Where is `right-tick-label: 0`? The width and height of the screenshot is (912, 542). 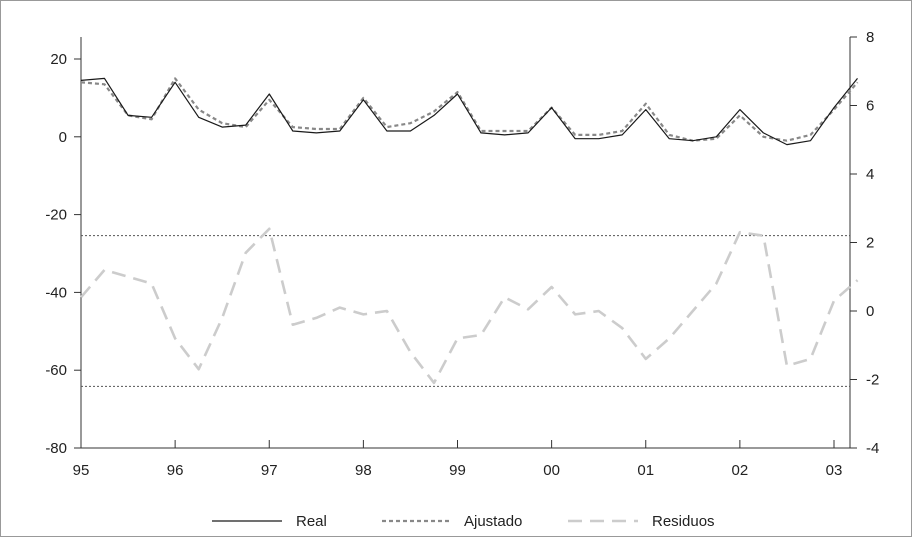
right-tick-label: 0 is located at coordinates (870, 311).